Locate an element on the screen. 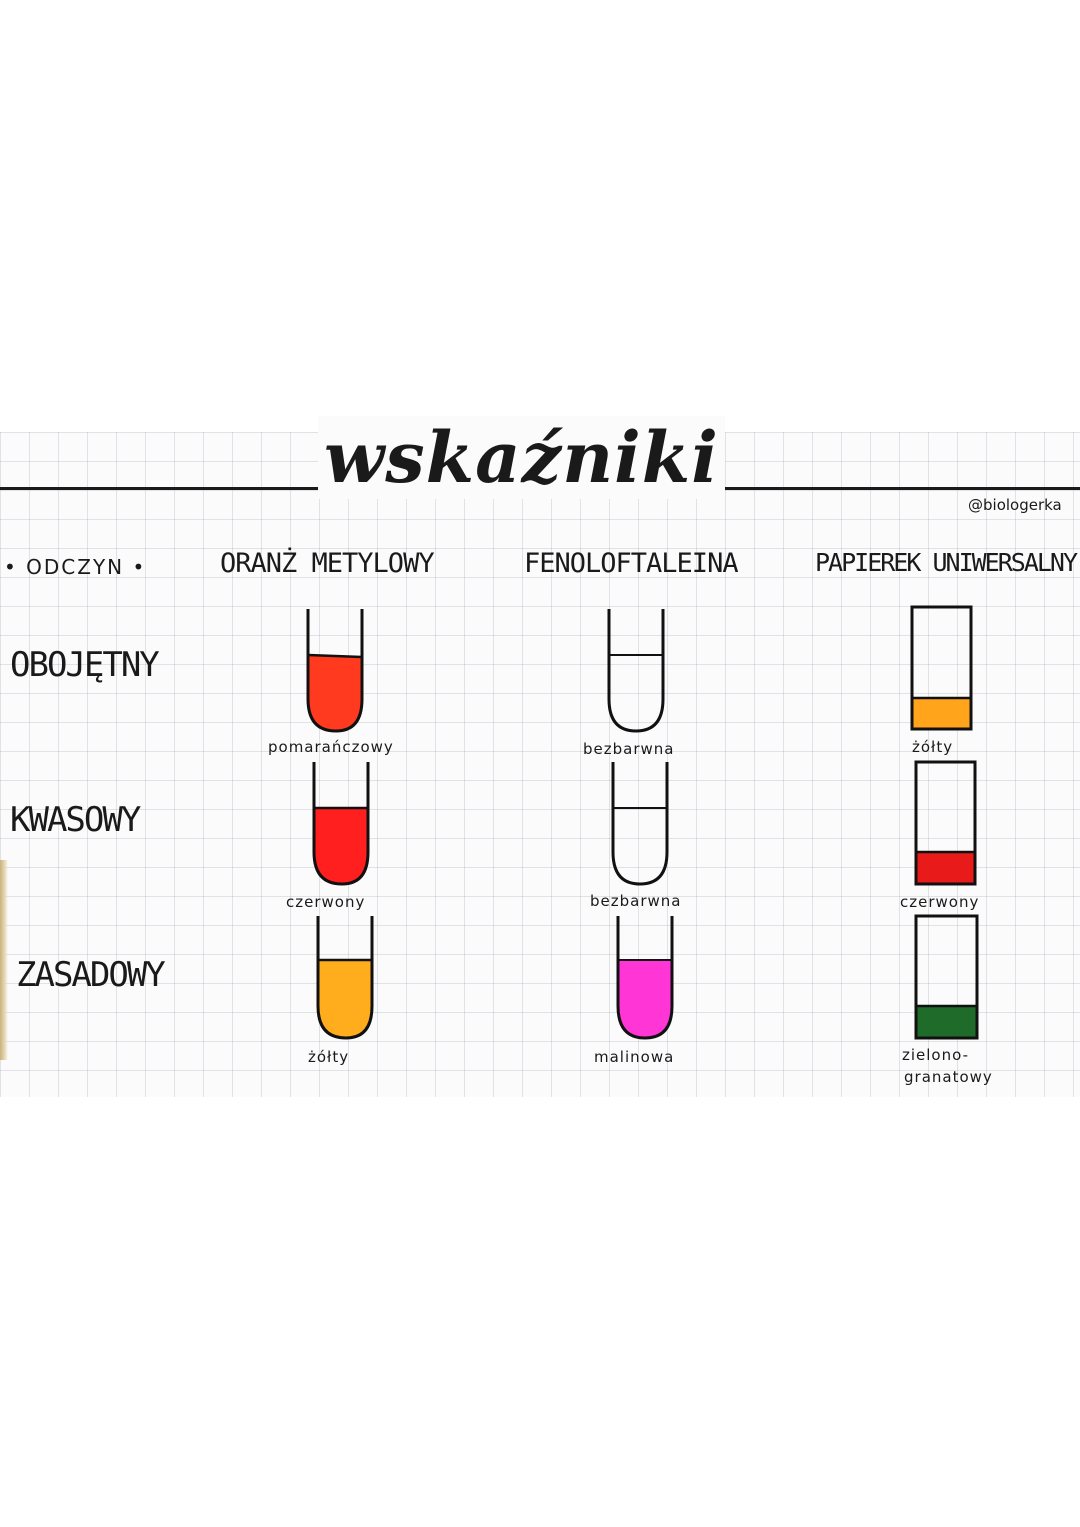 This screenshot has width=1080, height=1527. result-universal-acidic: czerwony is located at coordinates (940, 902).